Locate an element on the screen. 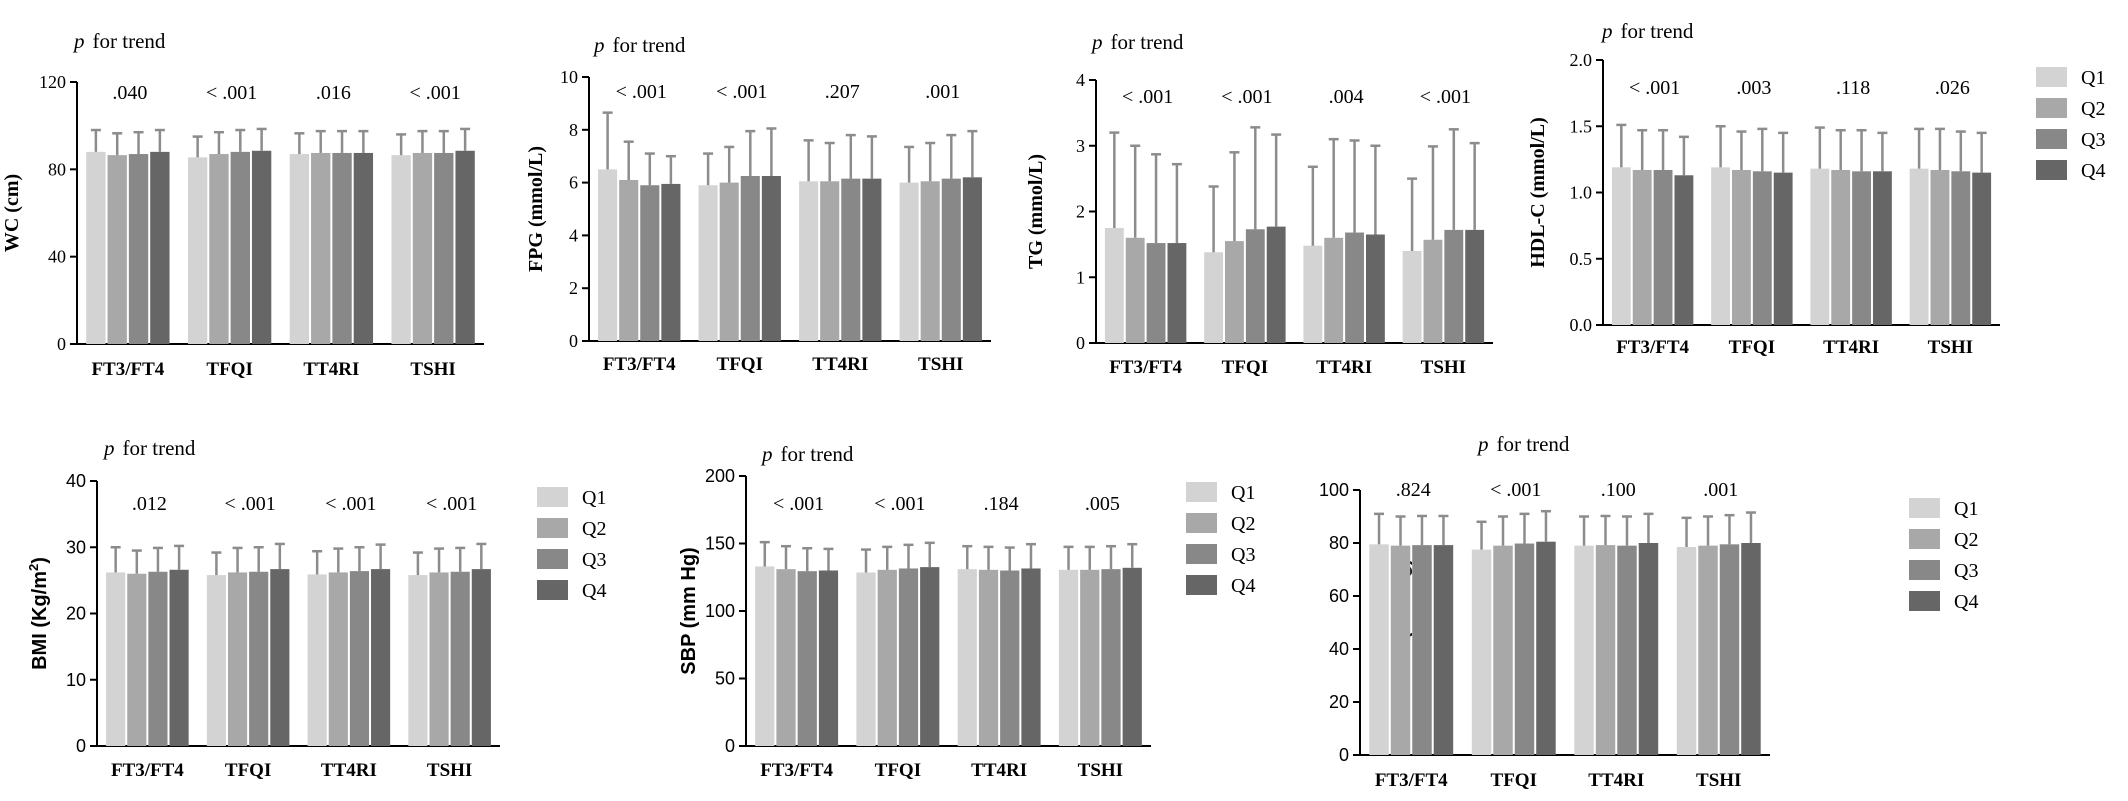 Image resolution: width=2128 pixels, height=801 pixels. y-axis-label-text: HDL-C (mmol/L) is located at coordinates (1538, 192).